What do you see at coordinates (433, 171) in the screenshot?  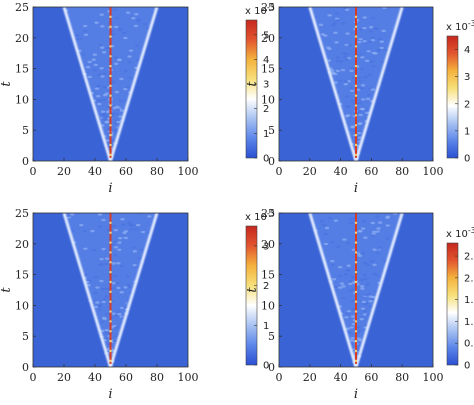 I see `x-tick-label: 100` at bounding box center [433, 171].